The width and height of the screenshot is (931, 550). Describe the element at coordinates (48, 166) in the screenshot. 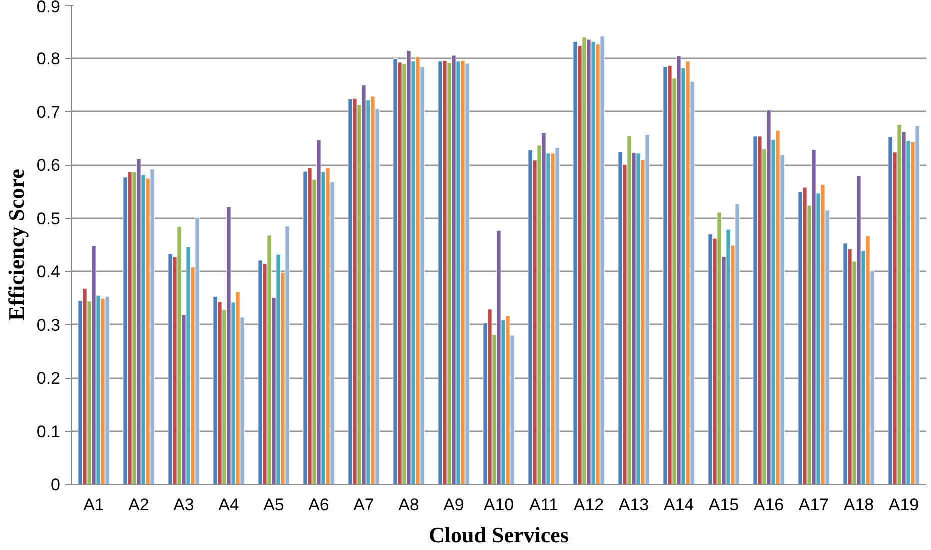

I see `y-tick-label: 0.6` at that location.